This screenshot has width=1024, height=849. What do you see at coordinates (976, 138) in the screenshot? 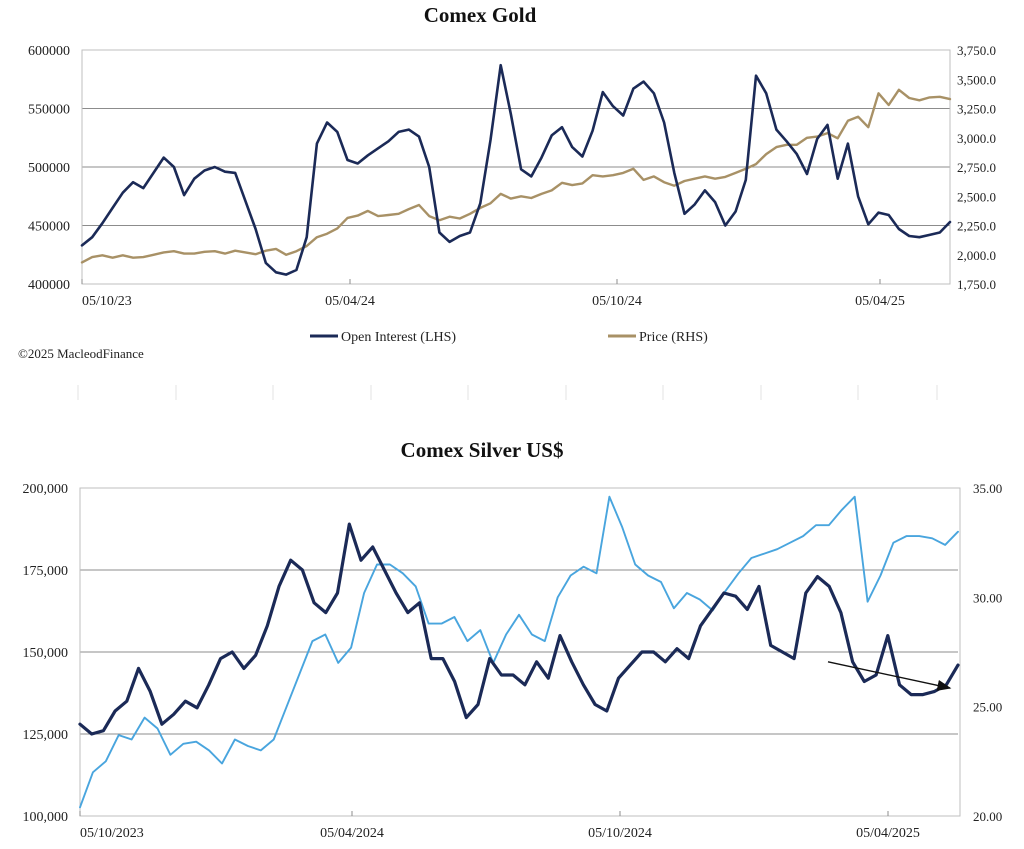
I see `right-axis-tick-label: 3,000.0` at bounding box center [976, 138].